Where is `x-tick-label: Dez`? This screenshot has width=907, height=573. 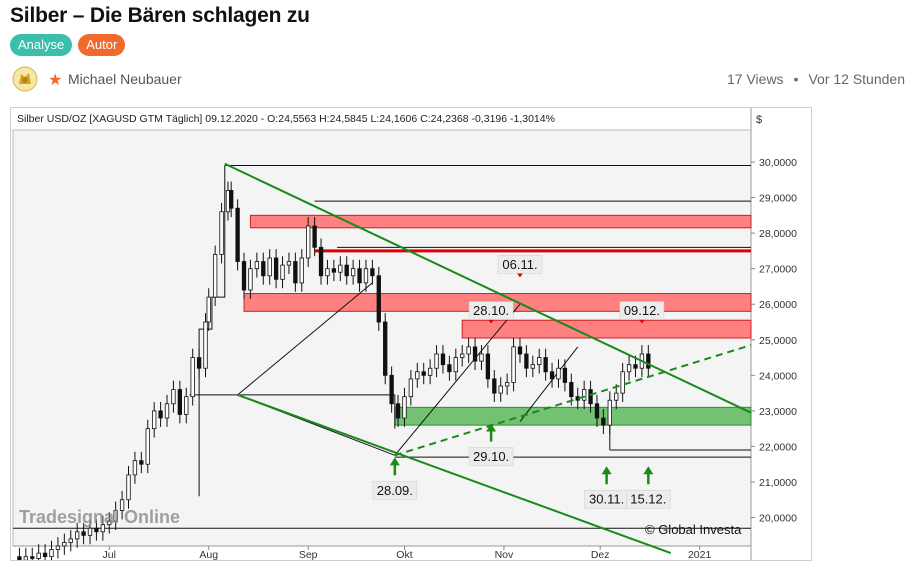 x-tick-label: Dez is located at coordinates (600, 554).